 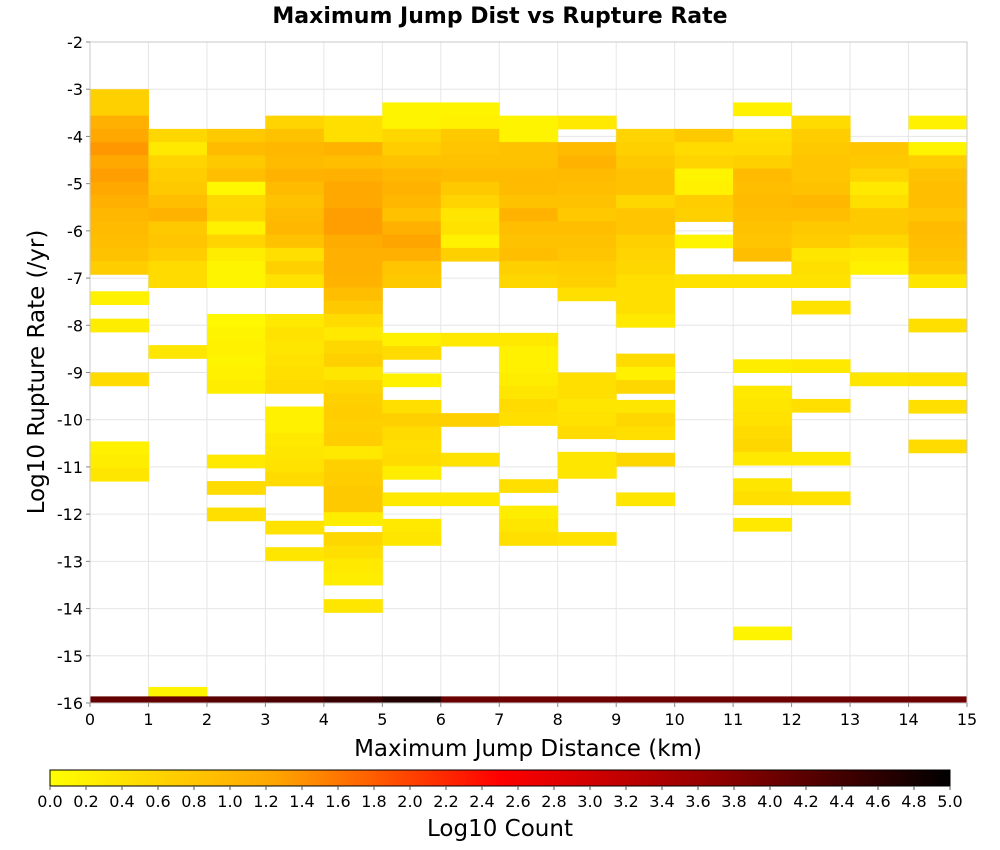 What do you see at coordinates (733, 719) in the screenshot?
I see `x-tick-label: 11` at bounding box center [733, 719].